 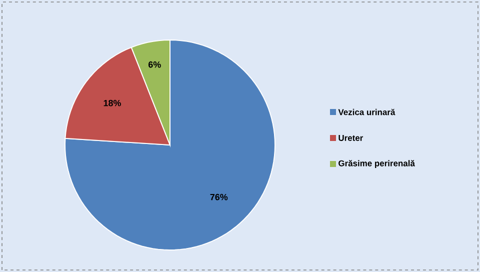 I want to click on legend-label: Grăsime perirenală, so click(x=376, y=164).